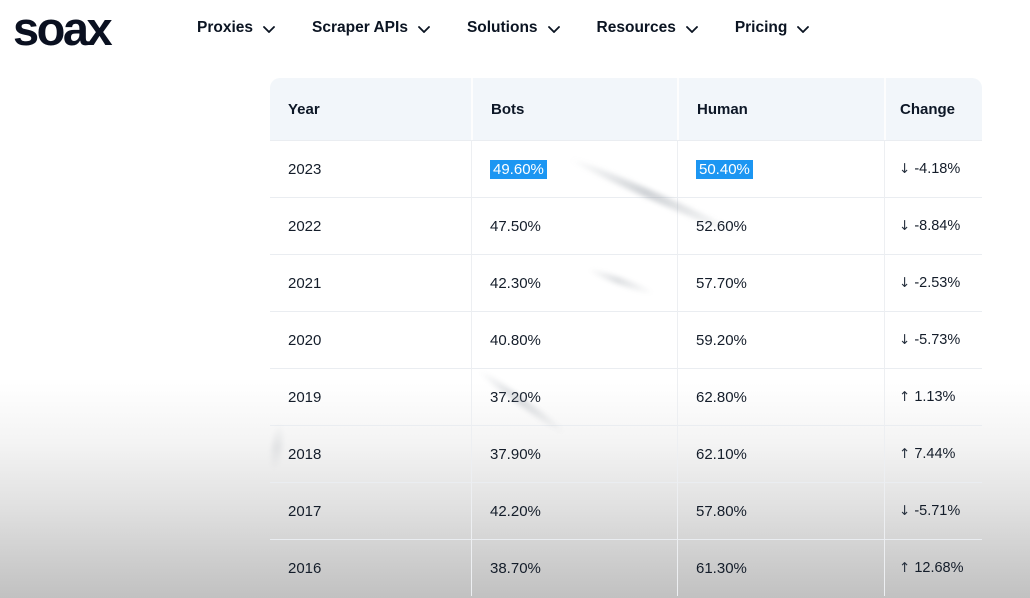 This screenshot has height=598, width=1030. I want to click on year-cell: 2018, so click(370, 453).